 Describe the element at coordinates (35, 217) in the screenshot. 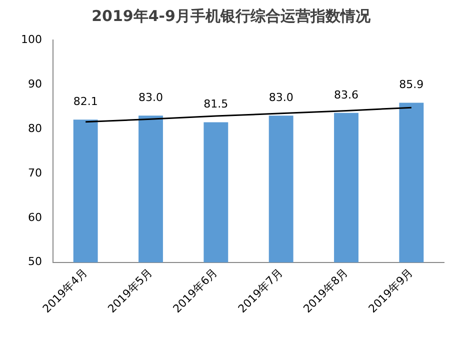

I see `y-tick-label: 60` at that location.